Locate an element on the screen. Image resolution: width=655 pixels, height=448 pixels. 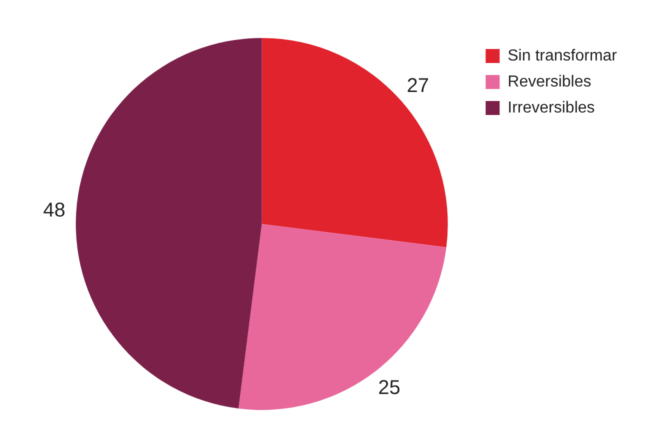
data-label: 27 is located at coordinates (417, 85).